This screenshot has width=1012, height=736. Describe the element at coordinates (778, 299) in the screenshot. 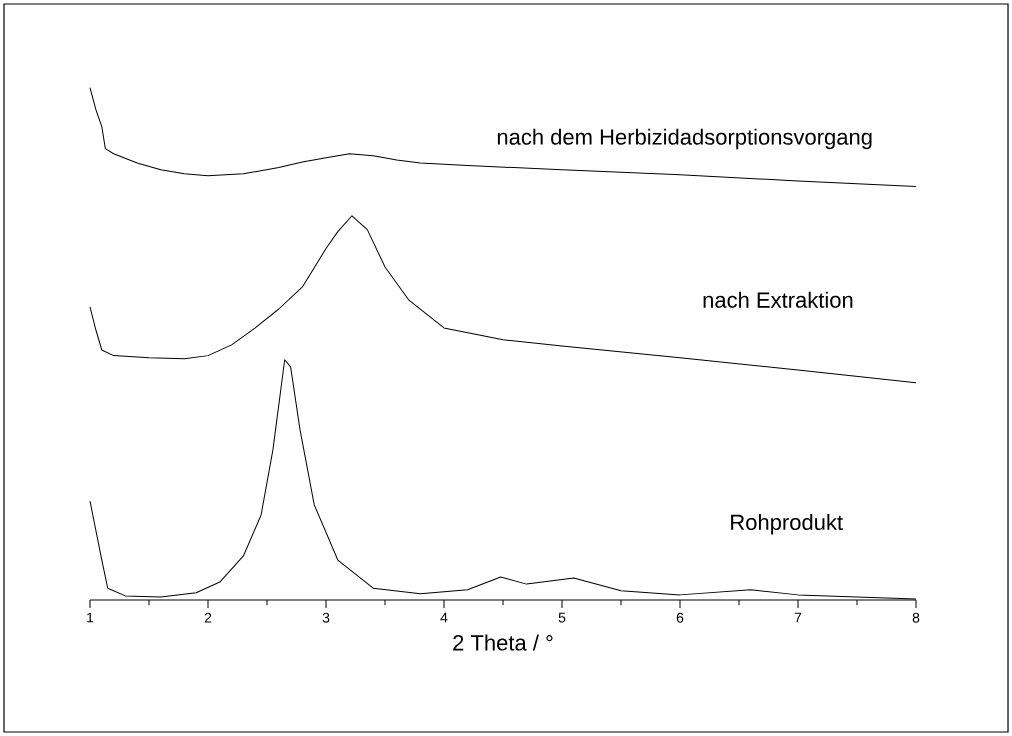

I see `text: nach Extraktion` at that location.